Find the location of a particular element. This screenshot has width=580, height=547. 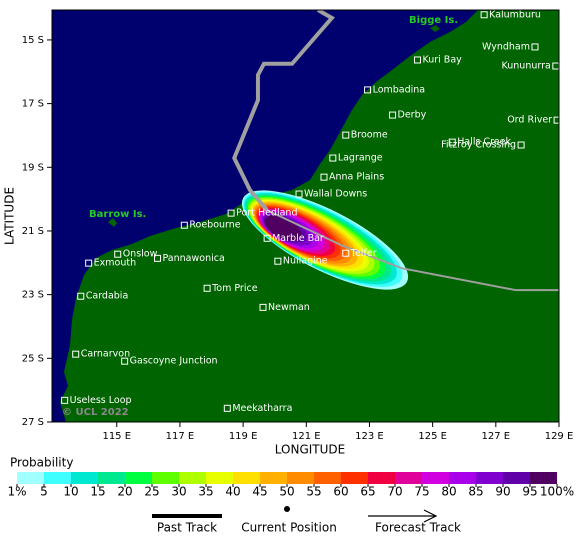

place-label: Kuri Bay is located at coordinates (442, 59).